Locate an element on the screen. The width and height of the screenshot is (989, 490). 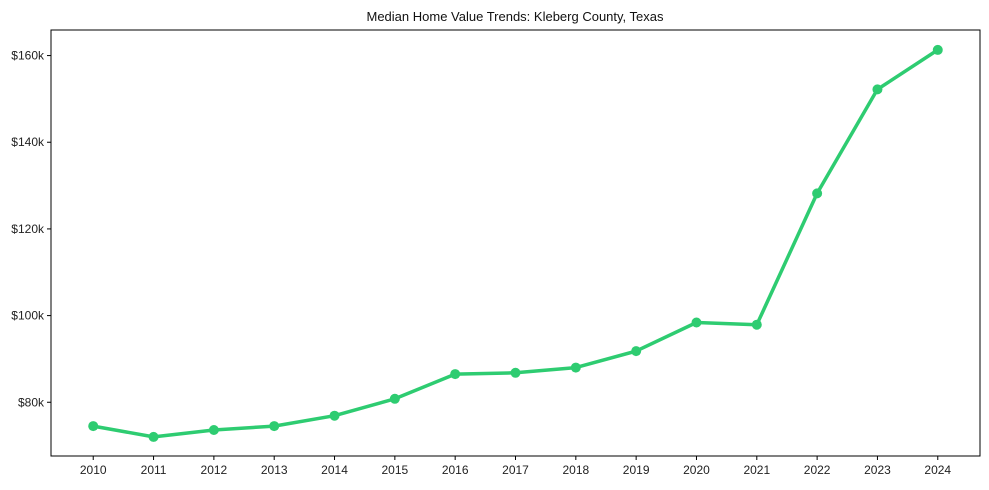
x-tick-label: 2022 is located at coordinates (817, 470).